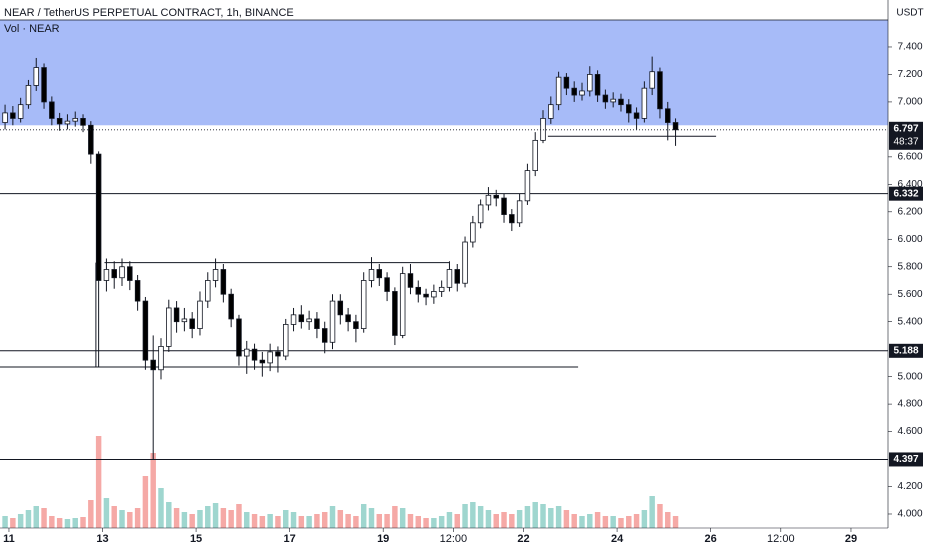 The height and width of the screenshot is (550, 932). Describe the element at coordinates (196, 539) in the screenshot. I see `x-tick-label: 15` at that location.